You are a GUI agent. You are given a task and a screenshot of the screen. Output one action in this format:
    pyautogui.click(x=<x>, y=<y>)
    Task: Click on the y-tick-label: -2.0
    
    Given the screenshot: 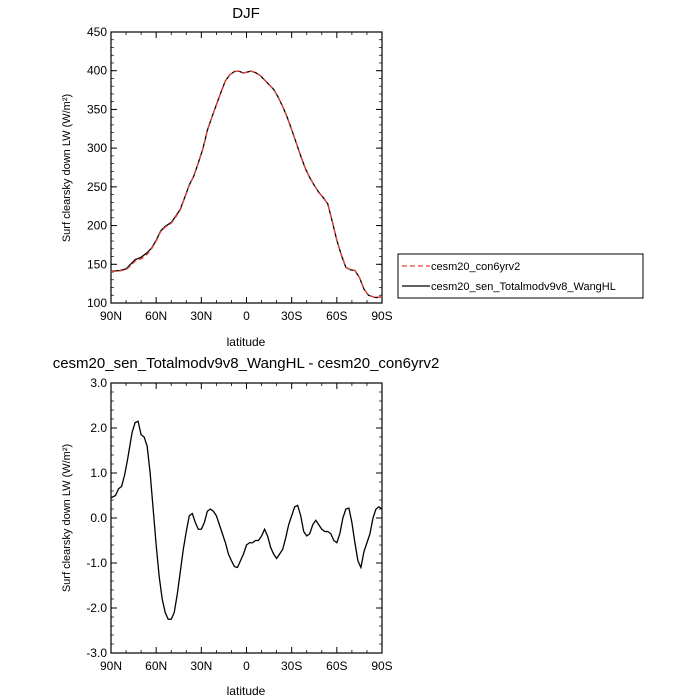 What is the action you would take?
    pyautogui.click(x=96, y=608)
    